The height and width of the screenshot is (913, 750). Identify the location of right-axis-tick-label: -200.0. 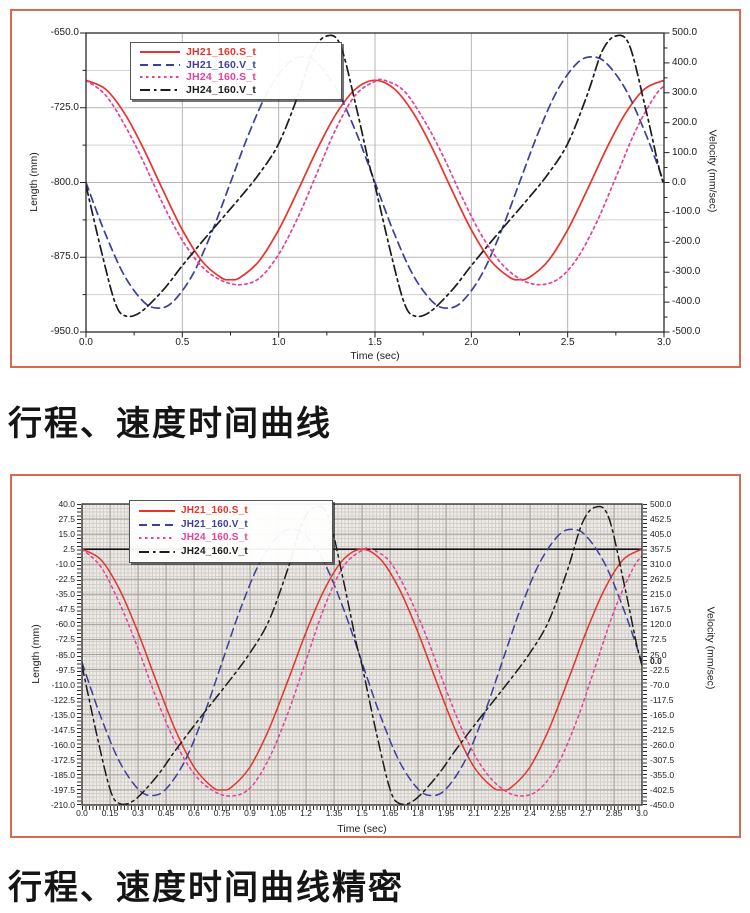
(686, 242).